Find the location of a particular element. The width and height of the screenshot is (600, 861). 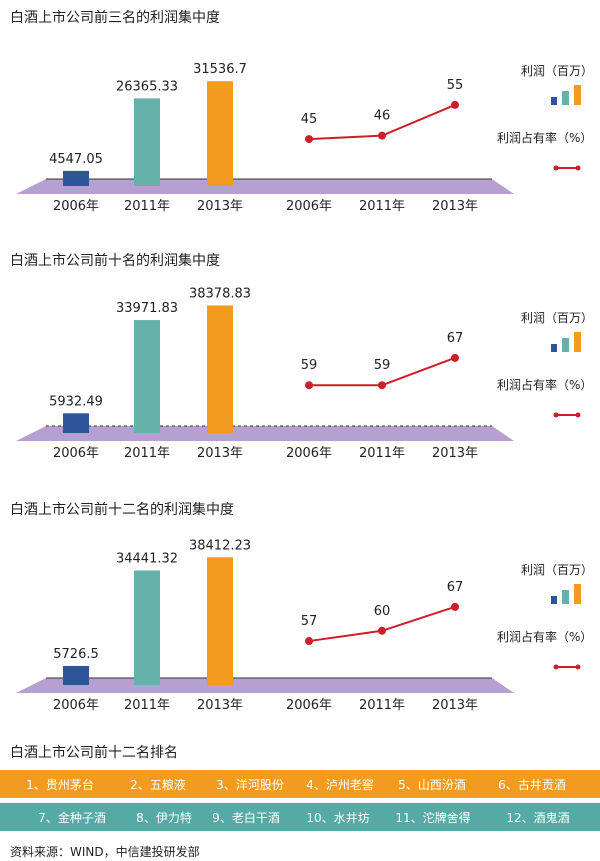

ranking-item: 3、洋河股份 is located at coordinates (250, 784).